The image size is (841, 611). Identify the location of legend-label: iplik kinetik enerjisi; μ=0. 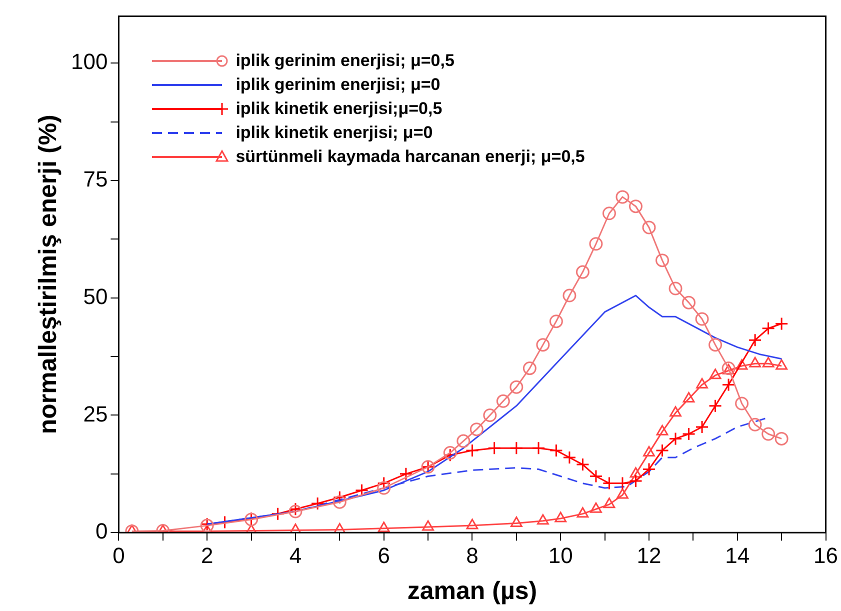
(334, 133).